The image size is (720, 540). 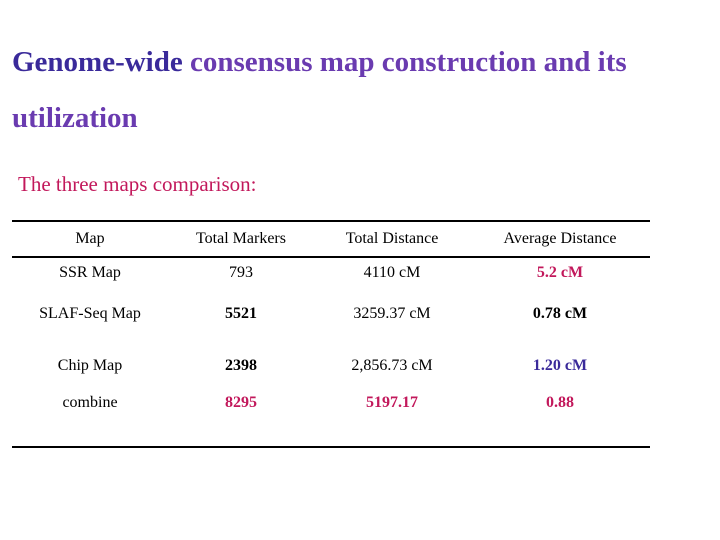 What do you see at coordinates (560, 313) in the screenshot?
I see `cell-average-distance: 0.78 cM` at bounding box center [560, 313].